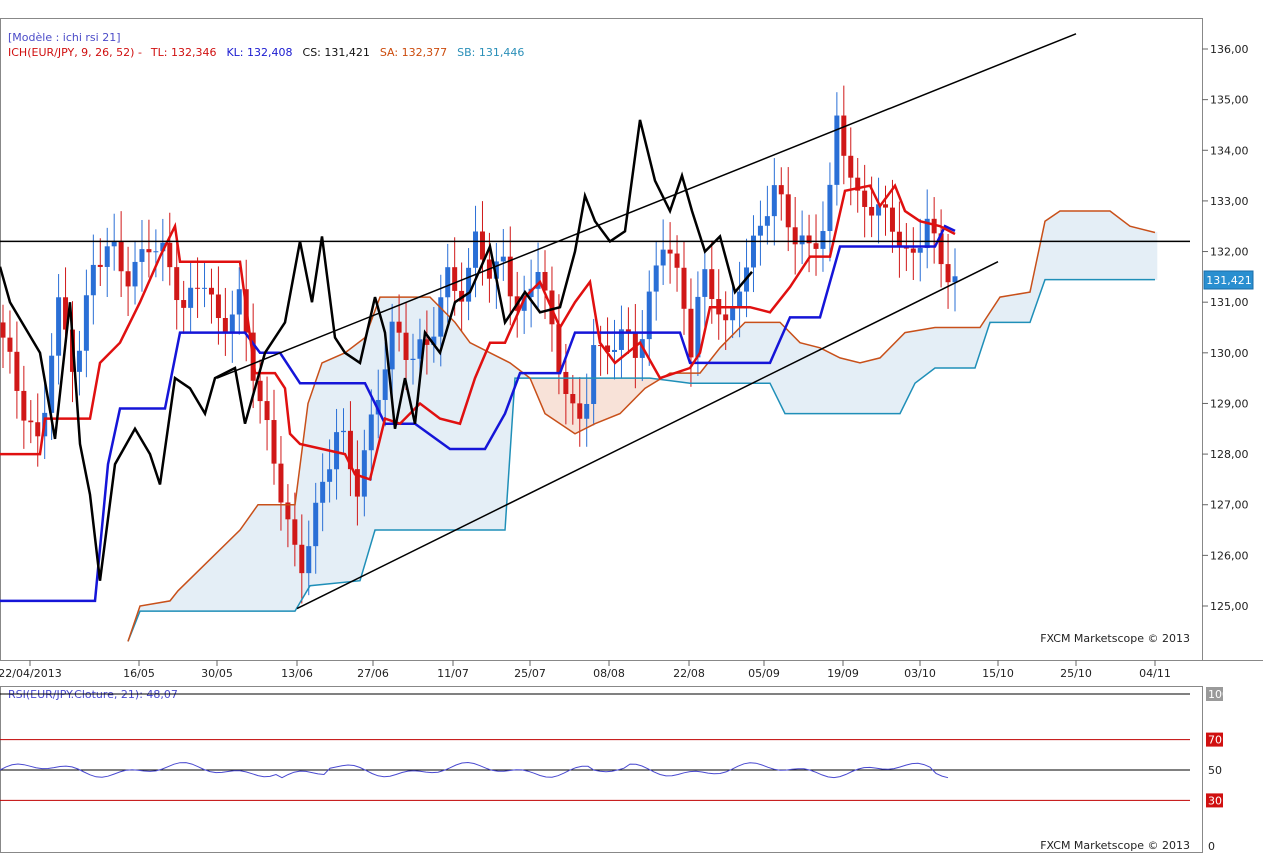 The width and height of the screenshot is (1263, 859). Describe the element at coordinates (373, 673) in the screenshot. I see `date-tick-label: 27/06` at that location.